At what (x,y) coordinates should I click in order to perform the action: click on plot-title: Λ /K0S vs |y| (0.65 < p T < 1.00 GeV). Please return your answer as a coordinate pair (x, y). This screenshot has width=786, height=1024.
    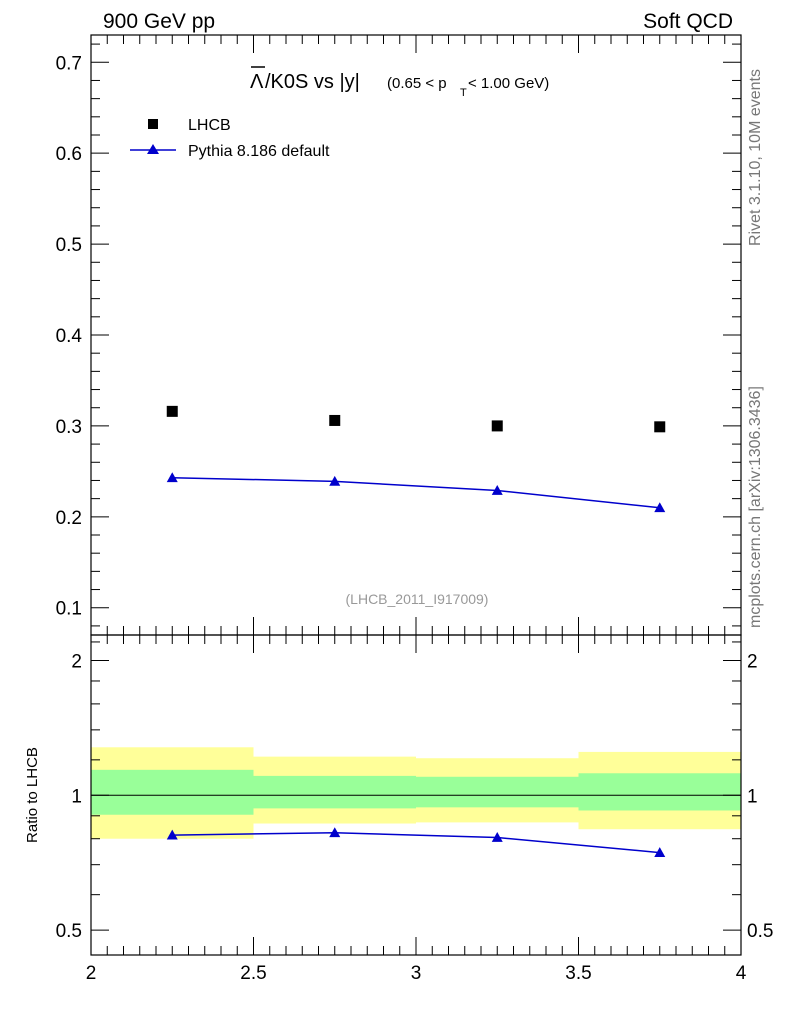
    Looking at the image, I should click on (399, 82).